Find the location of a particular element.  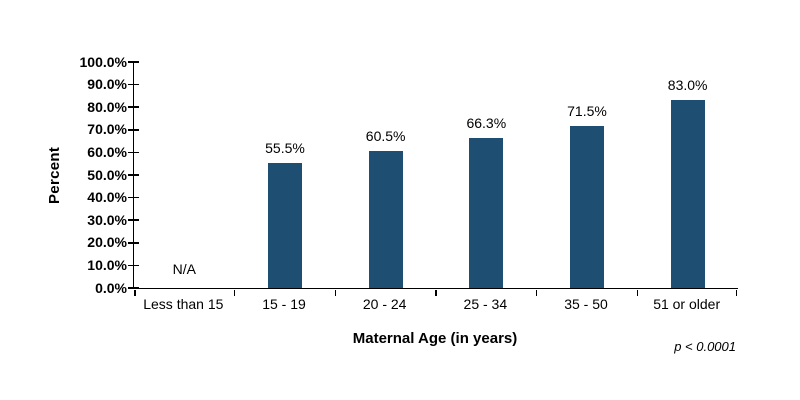

y-tick-label: 50.0% is located at coordinates (107, 174).